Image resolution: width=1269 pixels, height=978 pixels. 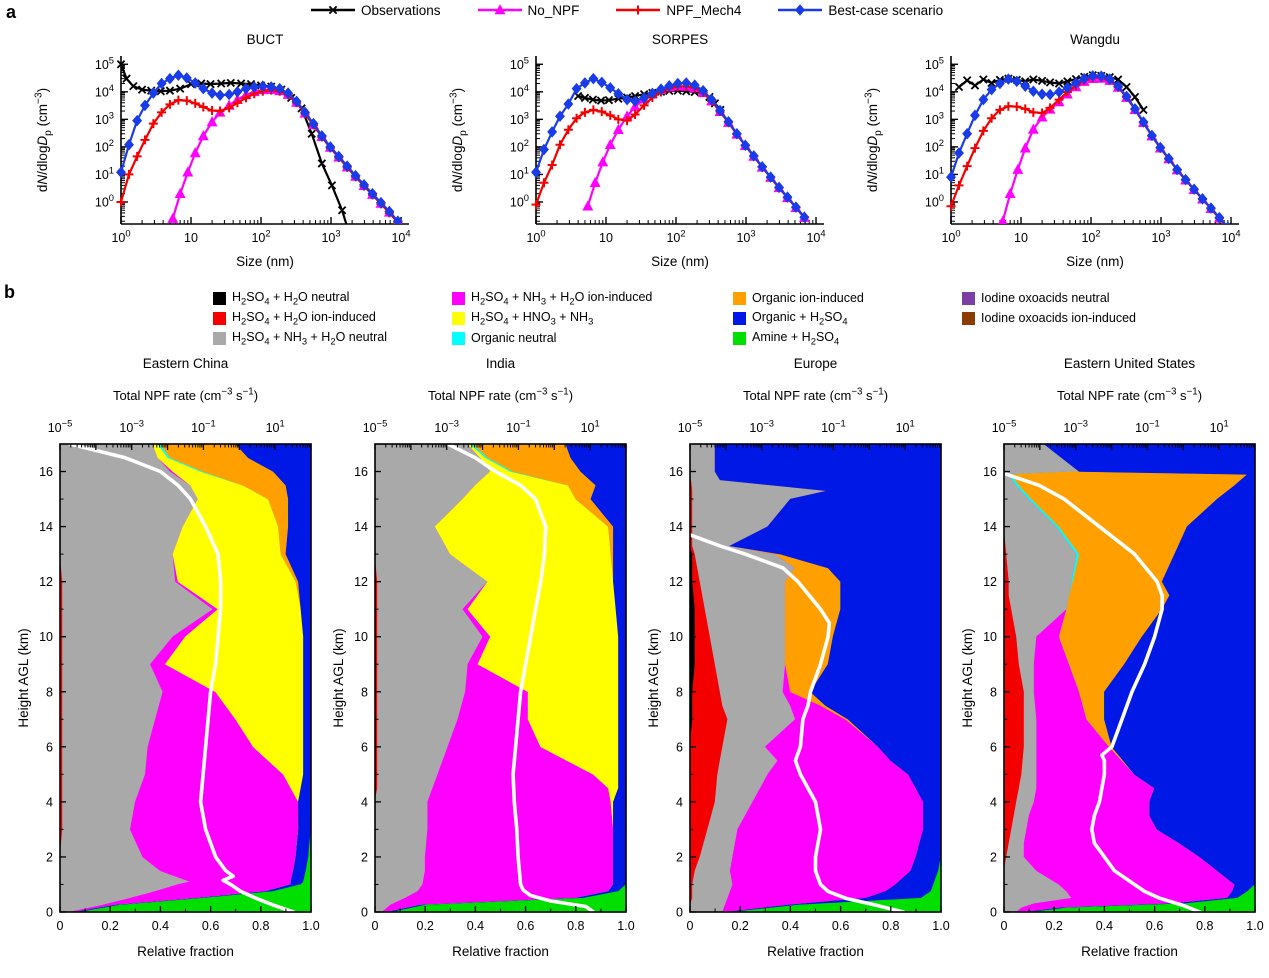 I want to click on legend-label: H2SO4 + NH3 + H2O neutral, so click(x=309, y=338).